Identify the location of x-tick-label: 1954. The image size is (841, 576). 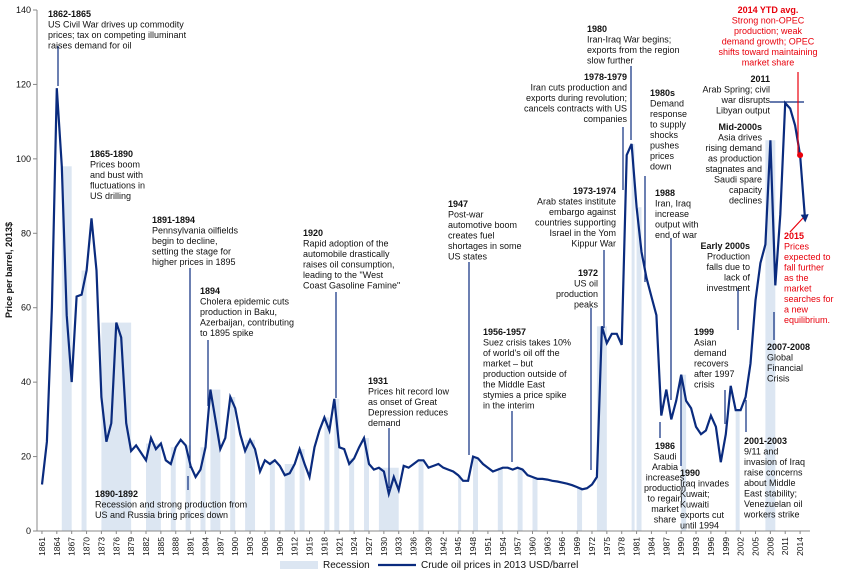
(503, 546).